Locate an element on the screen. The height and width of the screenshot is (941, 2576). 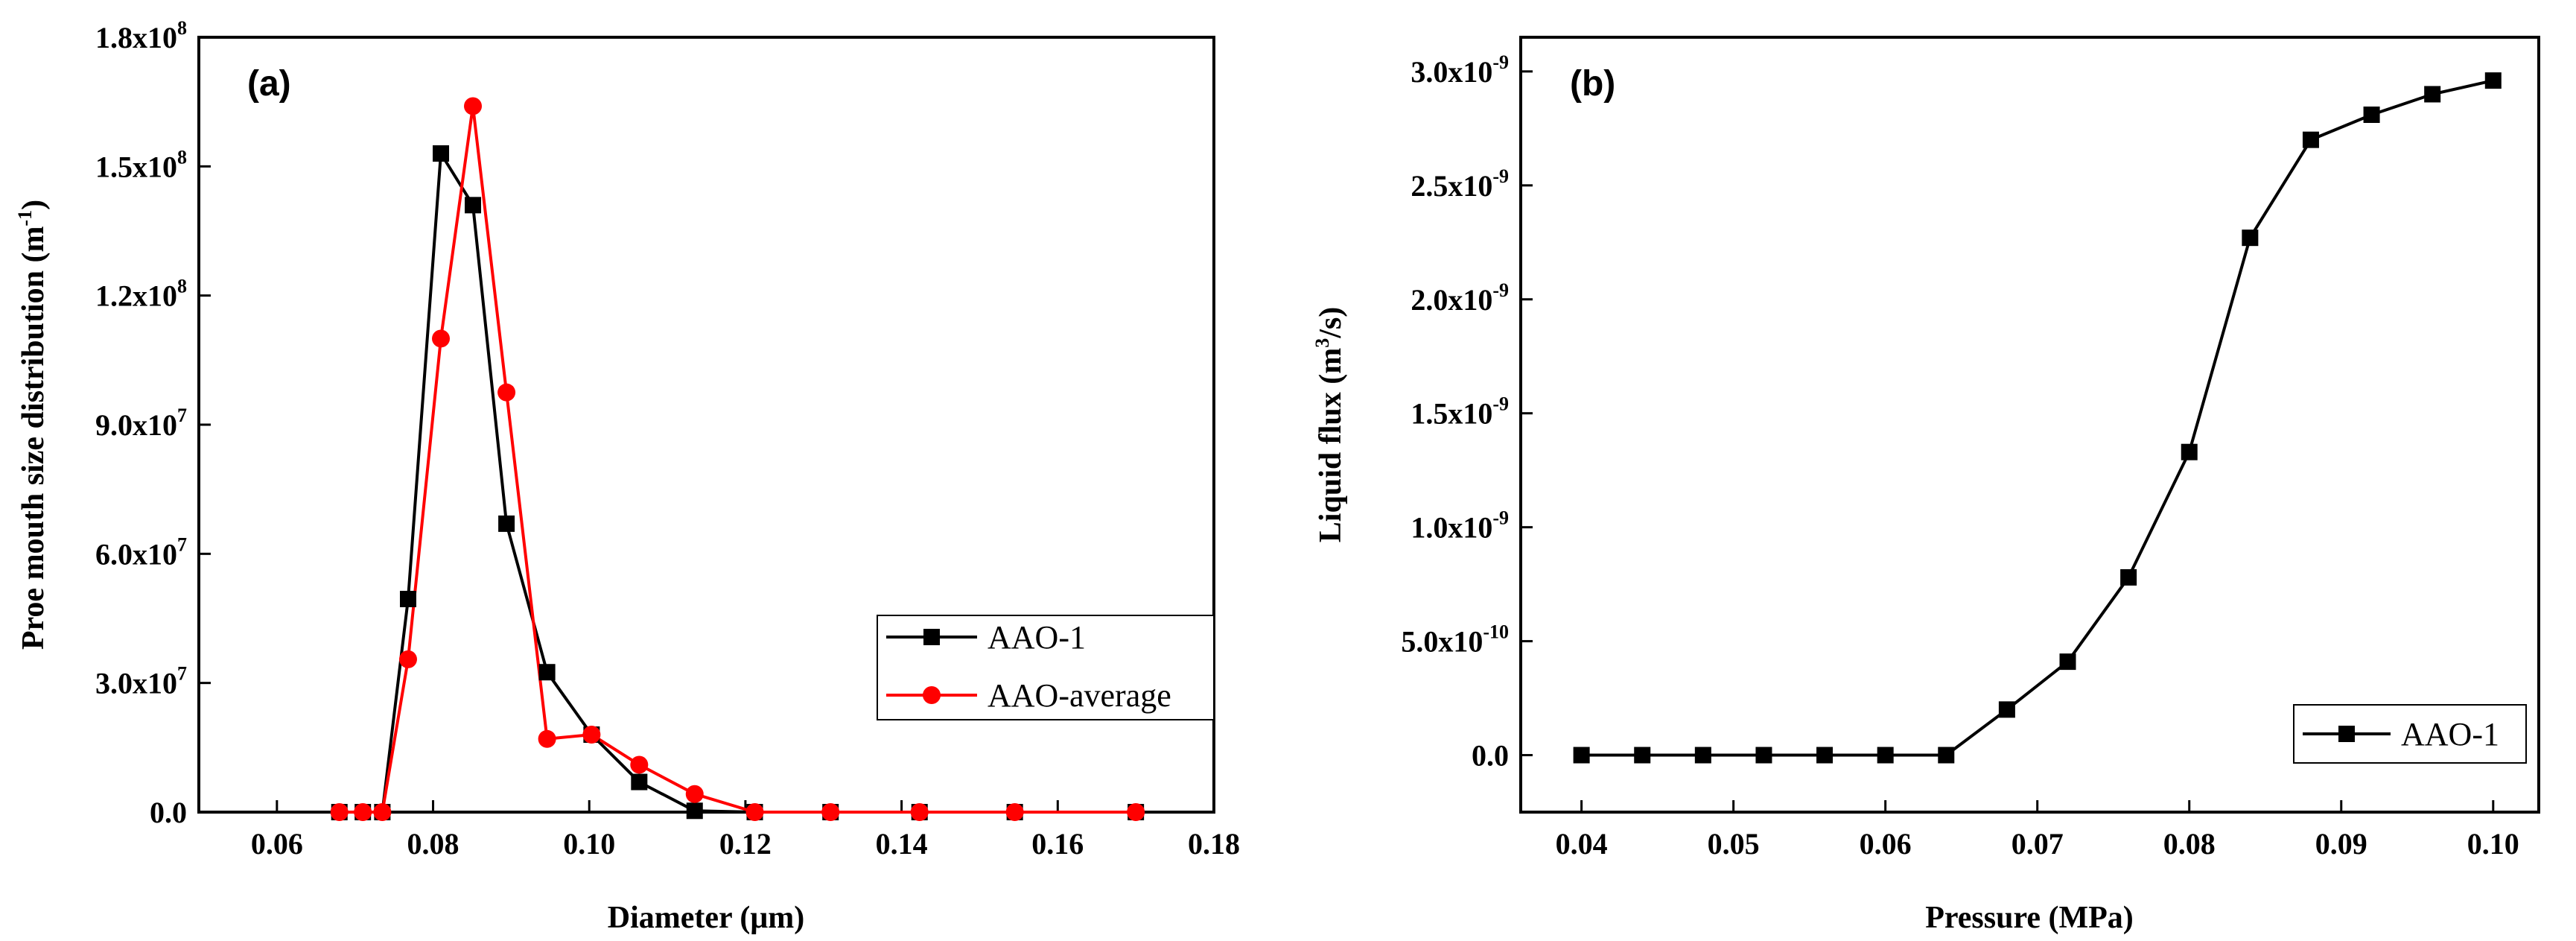
y-tick-mantissa: 1.2x10 is located at coordinates (136, 296).